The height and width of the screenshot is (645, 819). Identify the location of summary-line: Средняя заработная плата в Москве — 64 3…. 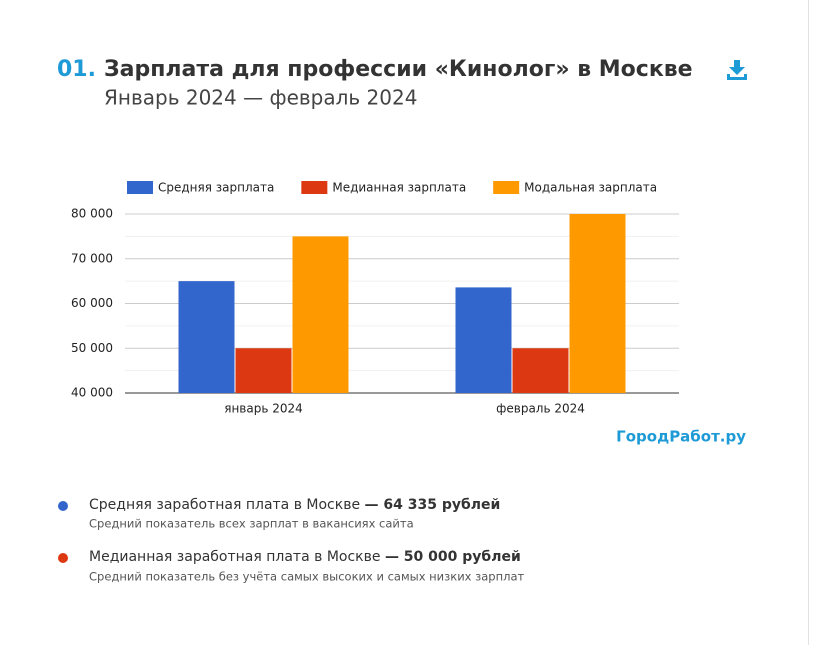
(294, 505).